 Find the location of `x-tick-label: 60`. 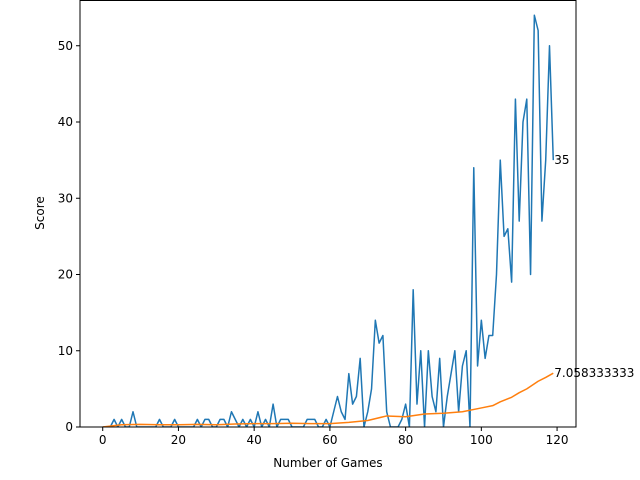

x-tick-label: 60 is located at coordinates (329, 440).